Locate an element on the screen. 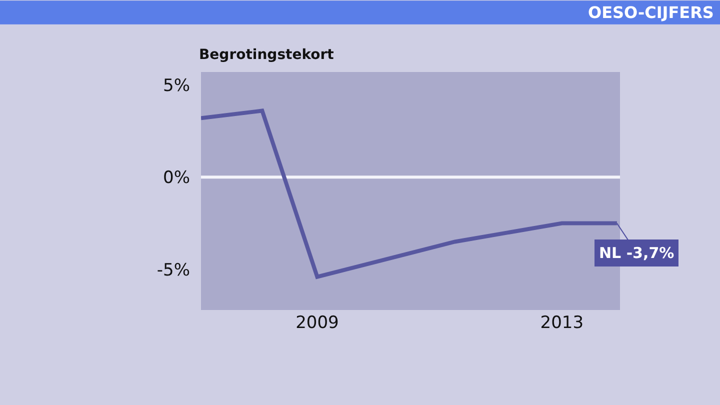  chart-title: OESO-CIJFERS is located at coordinates (651, 12).